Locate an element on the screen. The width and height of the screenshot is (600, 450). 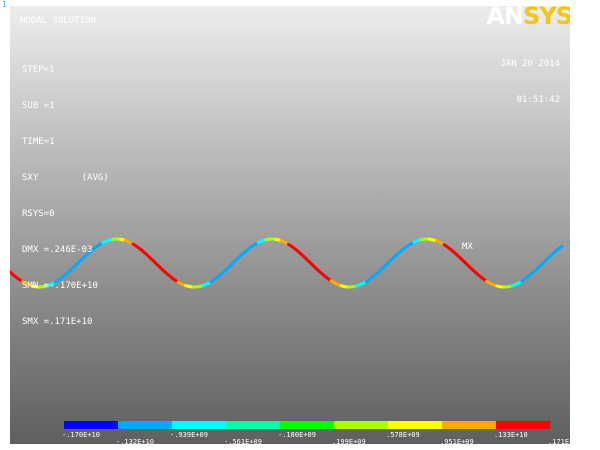
stat-smx: SMX =.171E+10 is located at coordinates (57, 322).